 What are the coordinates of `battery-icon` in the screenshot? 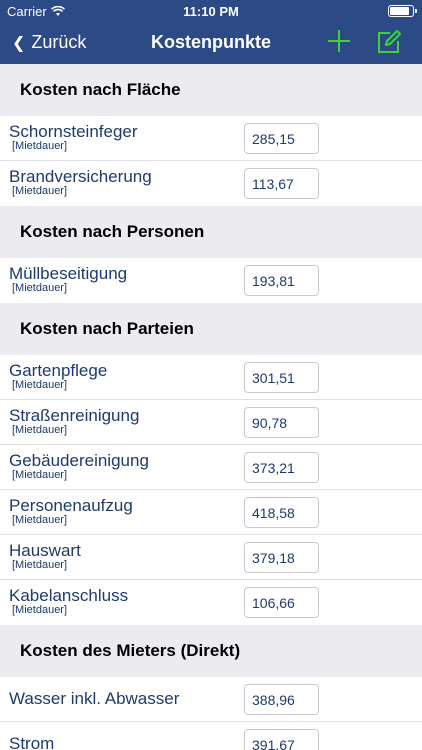 It's located at (402, 11).